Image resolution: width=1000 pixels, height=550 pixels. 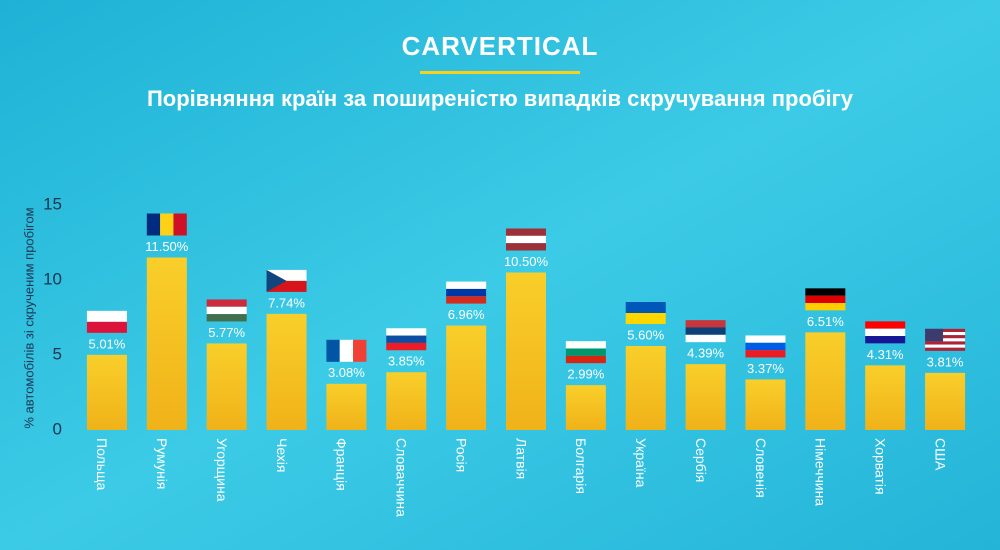 I want to click on x-tick-label: Сербія, so click(x=701, y=460).